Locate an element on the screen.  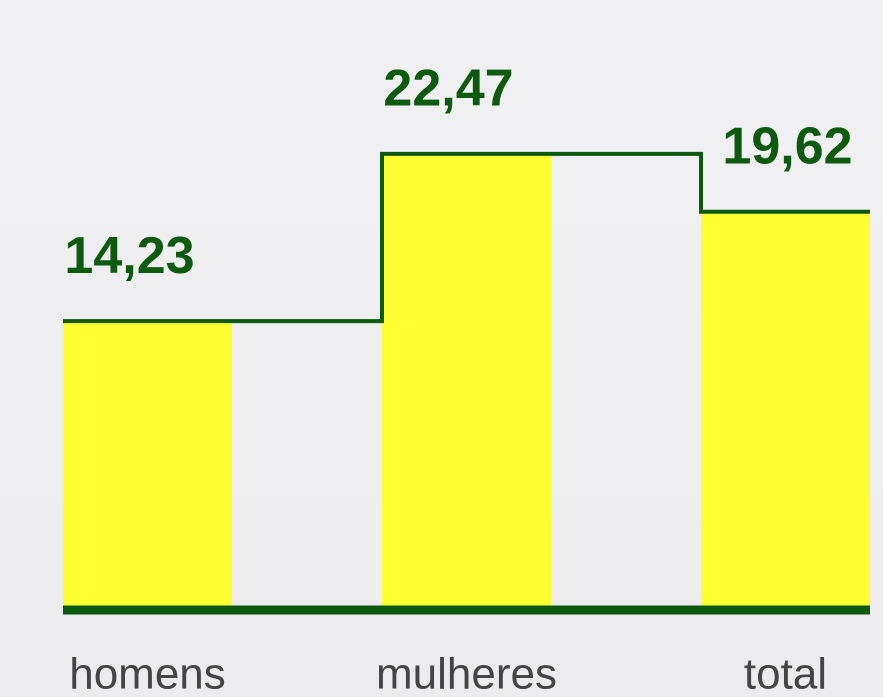
value-label: 19,62 is located at coordinates (787, 146).